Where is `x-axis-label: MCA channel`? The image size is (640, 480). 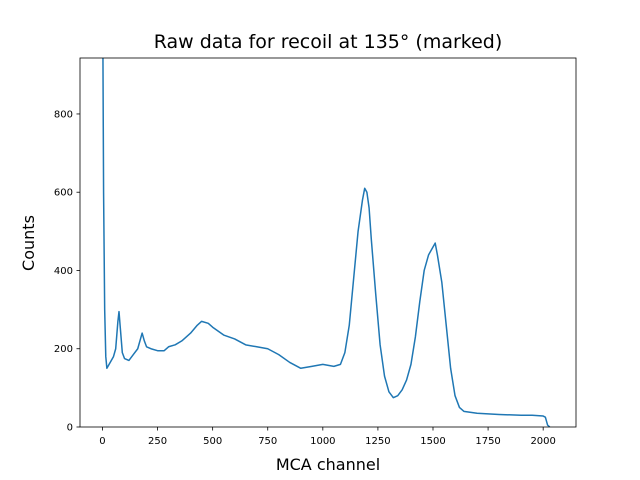
x-axis-label: MCA channel is located at coordinates (328, 464).